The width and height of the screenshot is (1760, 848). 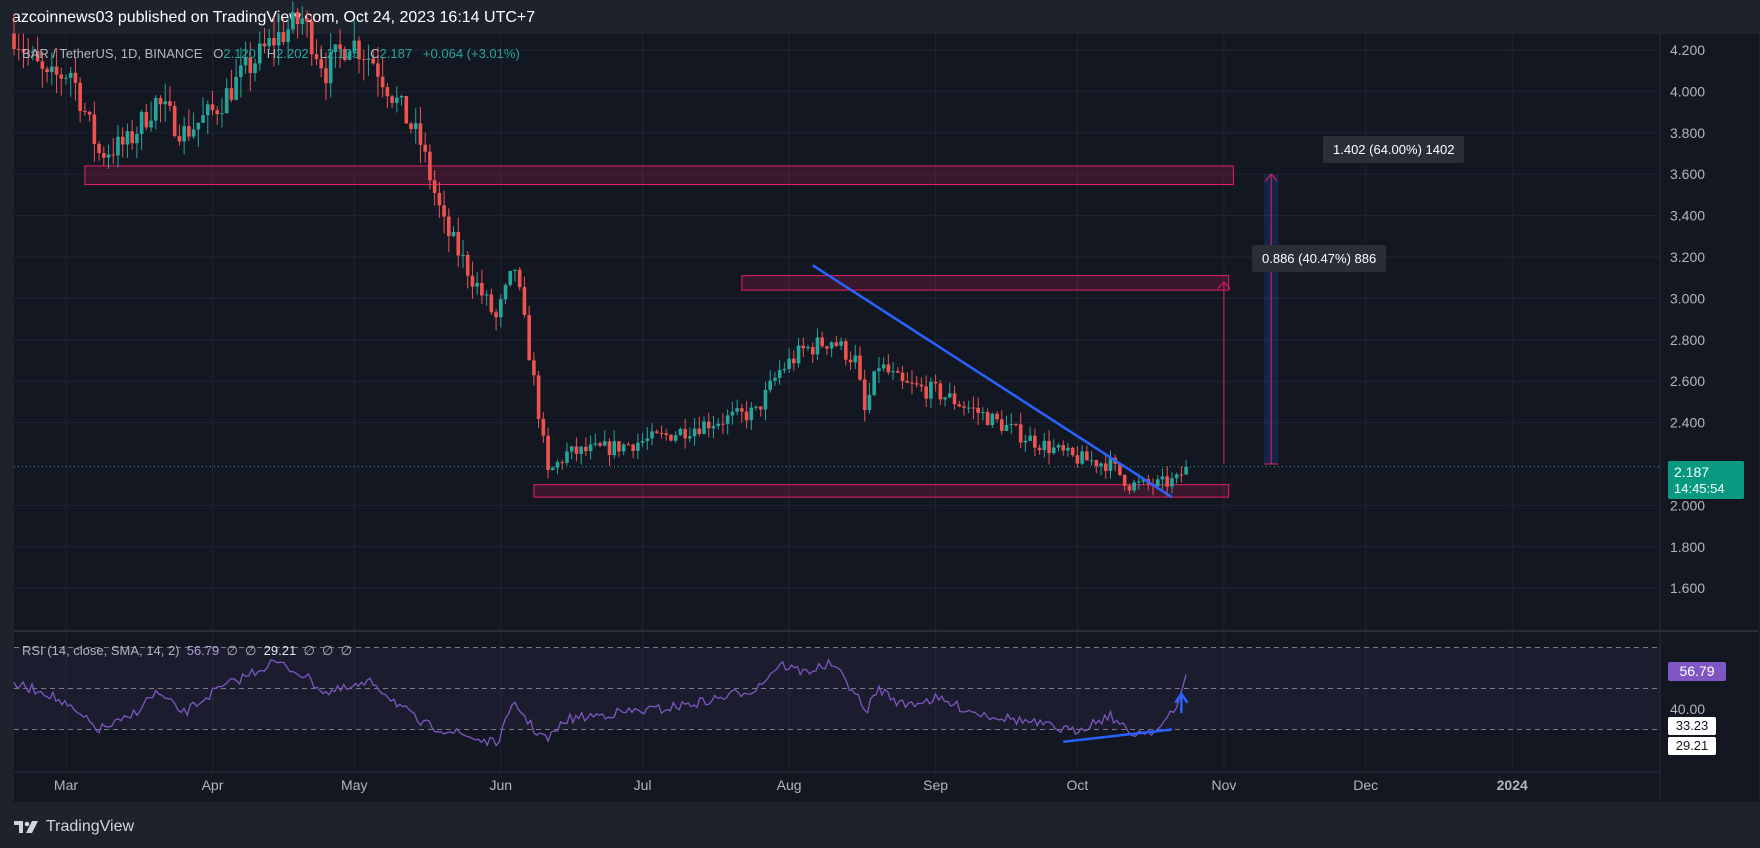 I want to click on price-label: 2.600, so click(x=1687, y=381).